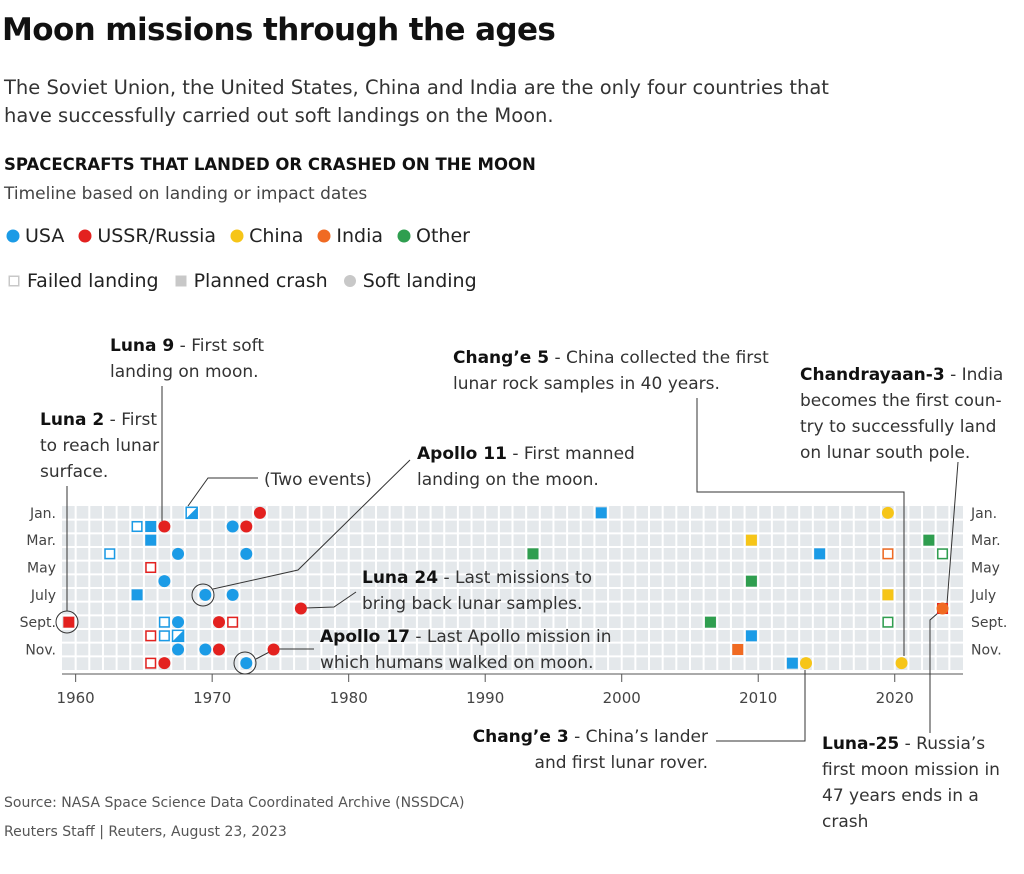 This screenshot has width=1024, height=874. Describe the element at coordinates (501, 358) in the screenshot. I see `annotation-title: Chang’e 5` at that location.